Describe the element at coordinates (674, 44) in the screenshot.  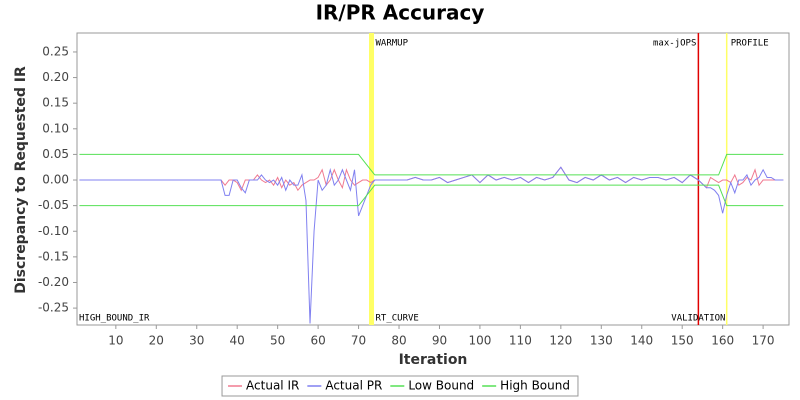
I see `marker-label: max-jOPS` at that location.